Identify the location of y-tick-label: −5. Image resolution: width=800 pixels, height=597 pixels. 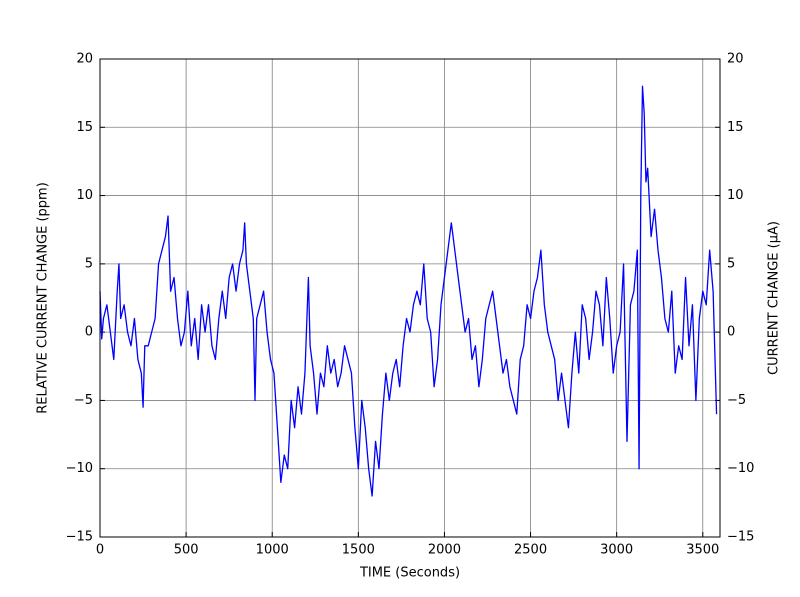
(83, 400).